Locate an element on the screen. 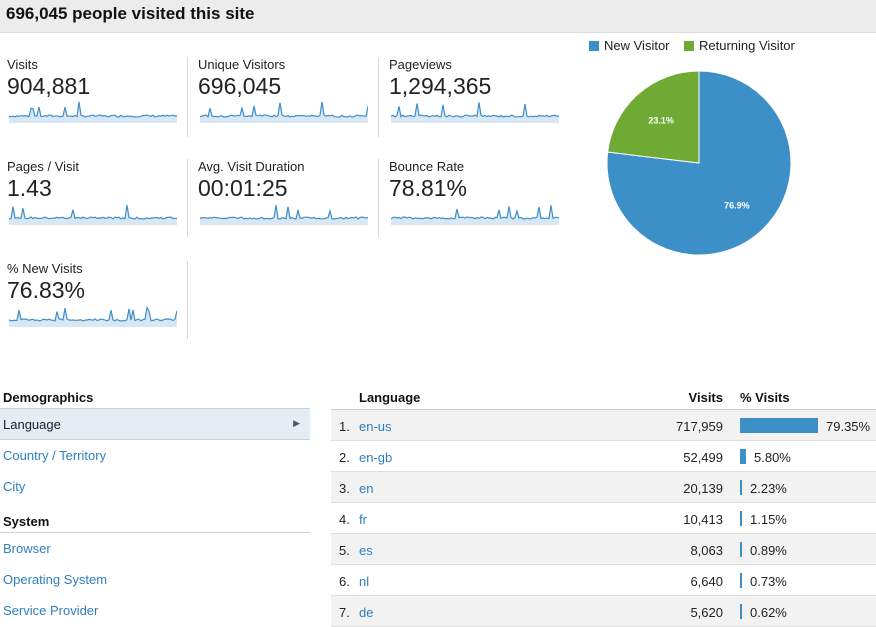 The image size is (876, 627). visitor-pie-chart: 76.9% 23.1% is located at coordinates (699, 163).